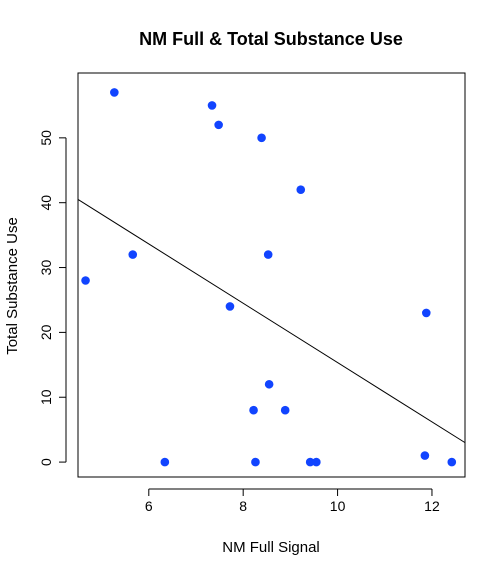  I want to click on y-tick-label: 10, so click(46, 397).